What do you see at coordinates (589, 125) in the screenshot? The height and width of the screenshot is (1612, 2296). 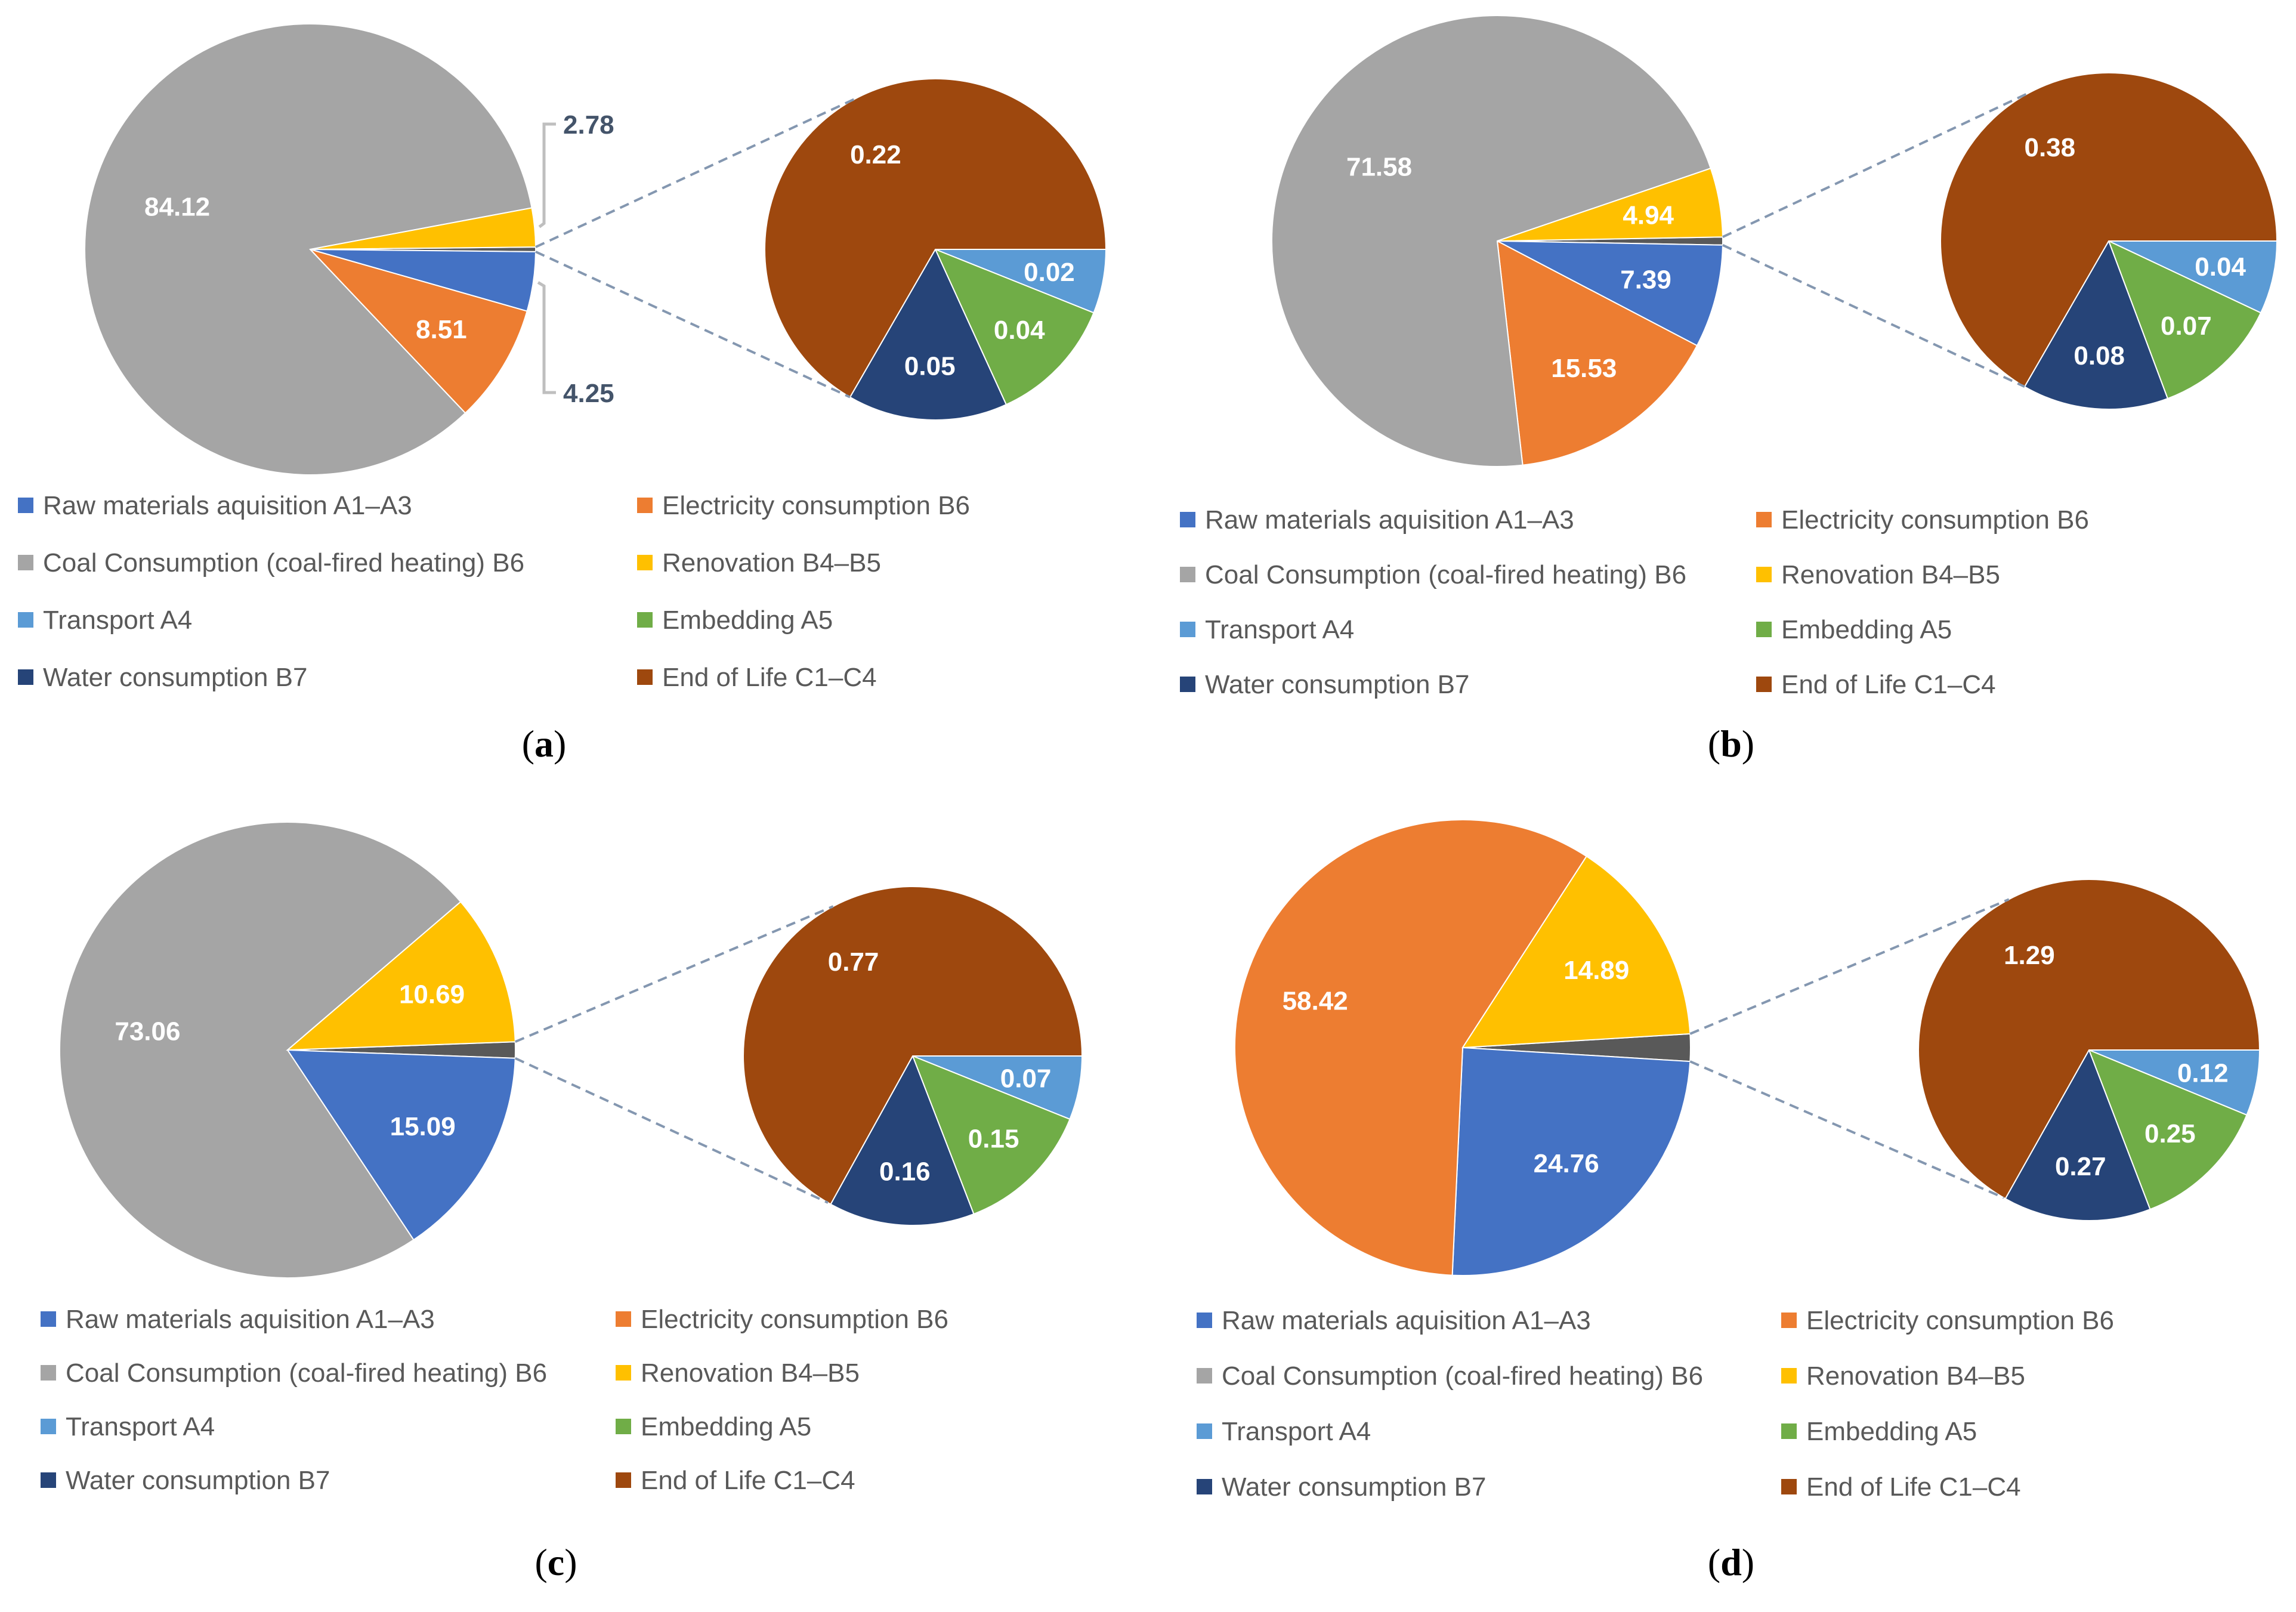 I see `data-label-renovation: 2.78` at bounding box center [589, 125].